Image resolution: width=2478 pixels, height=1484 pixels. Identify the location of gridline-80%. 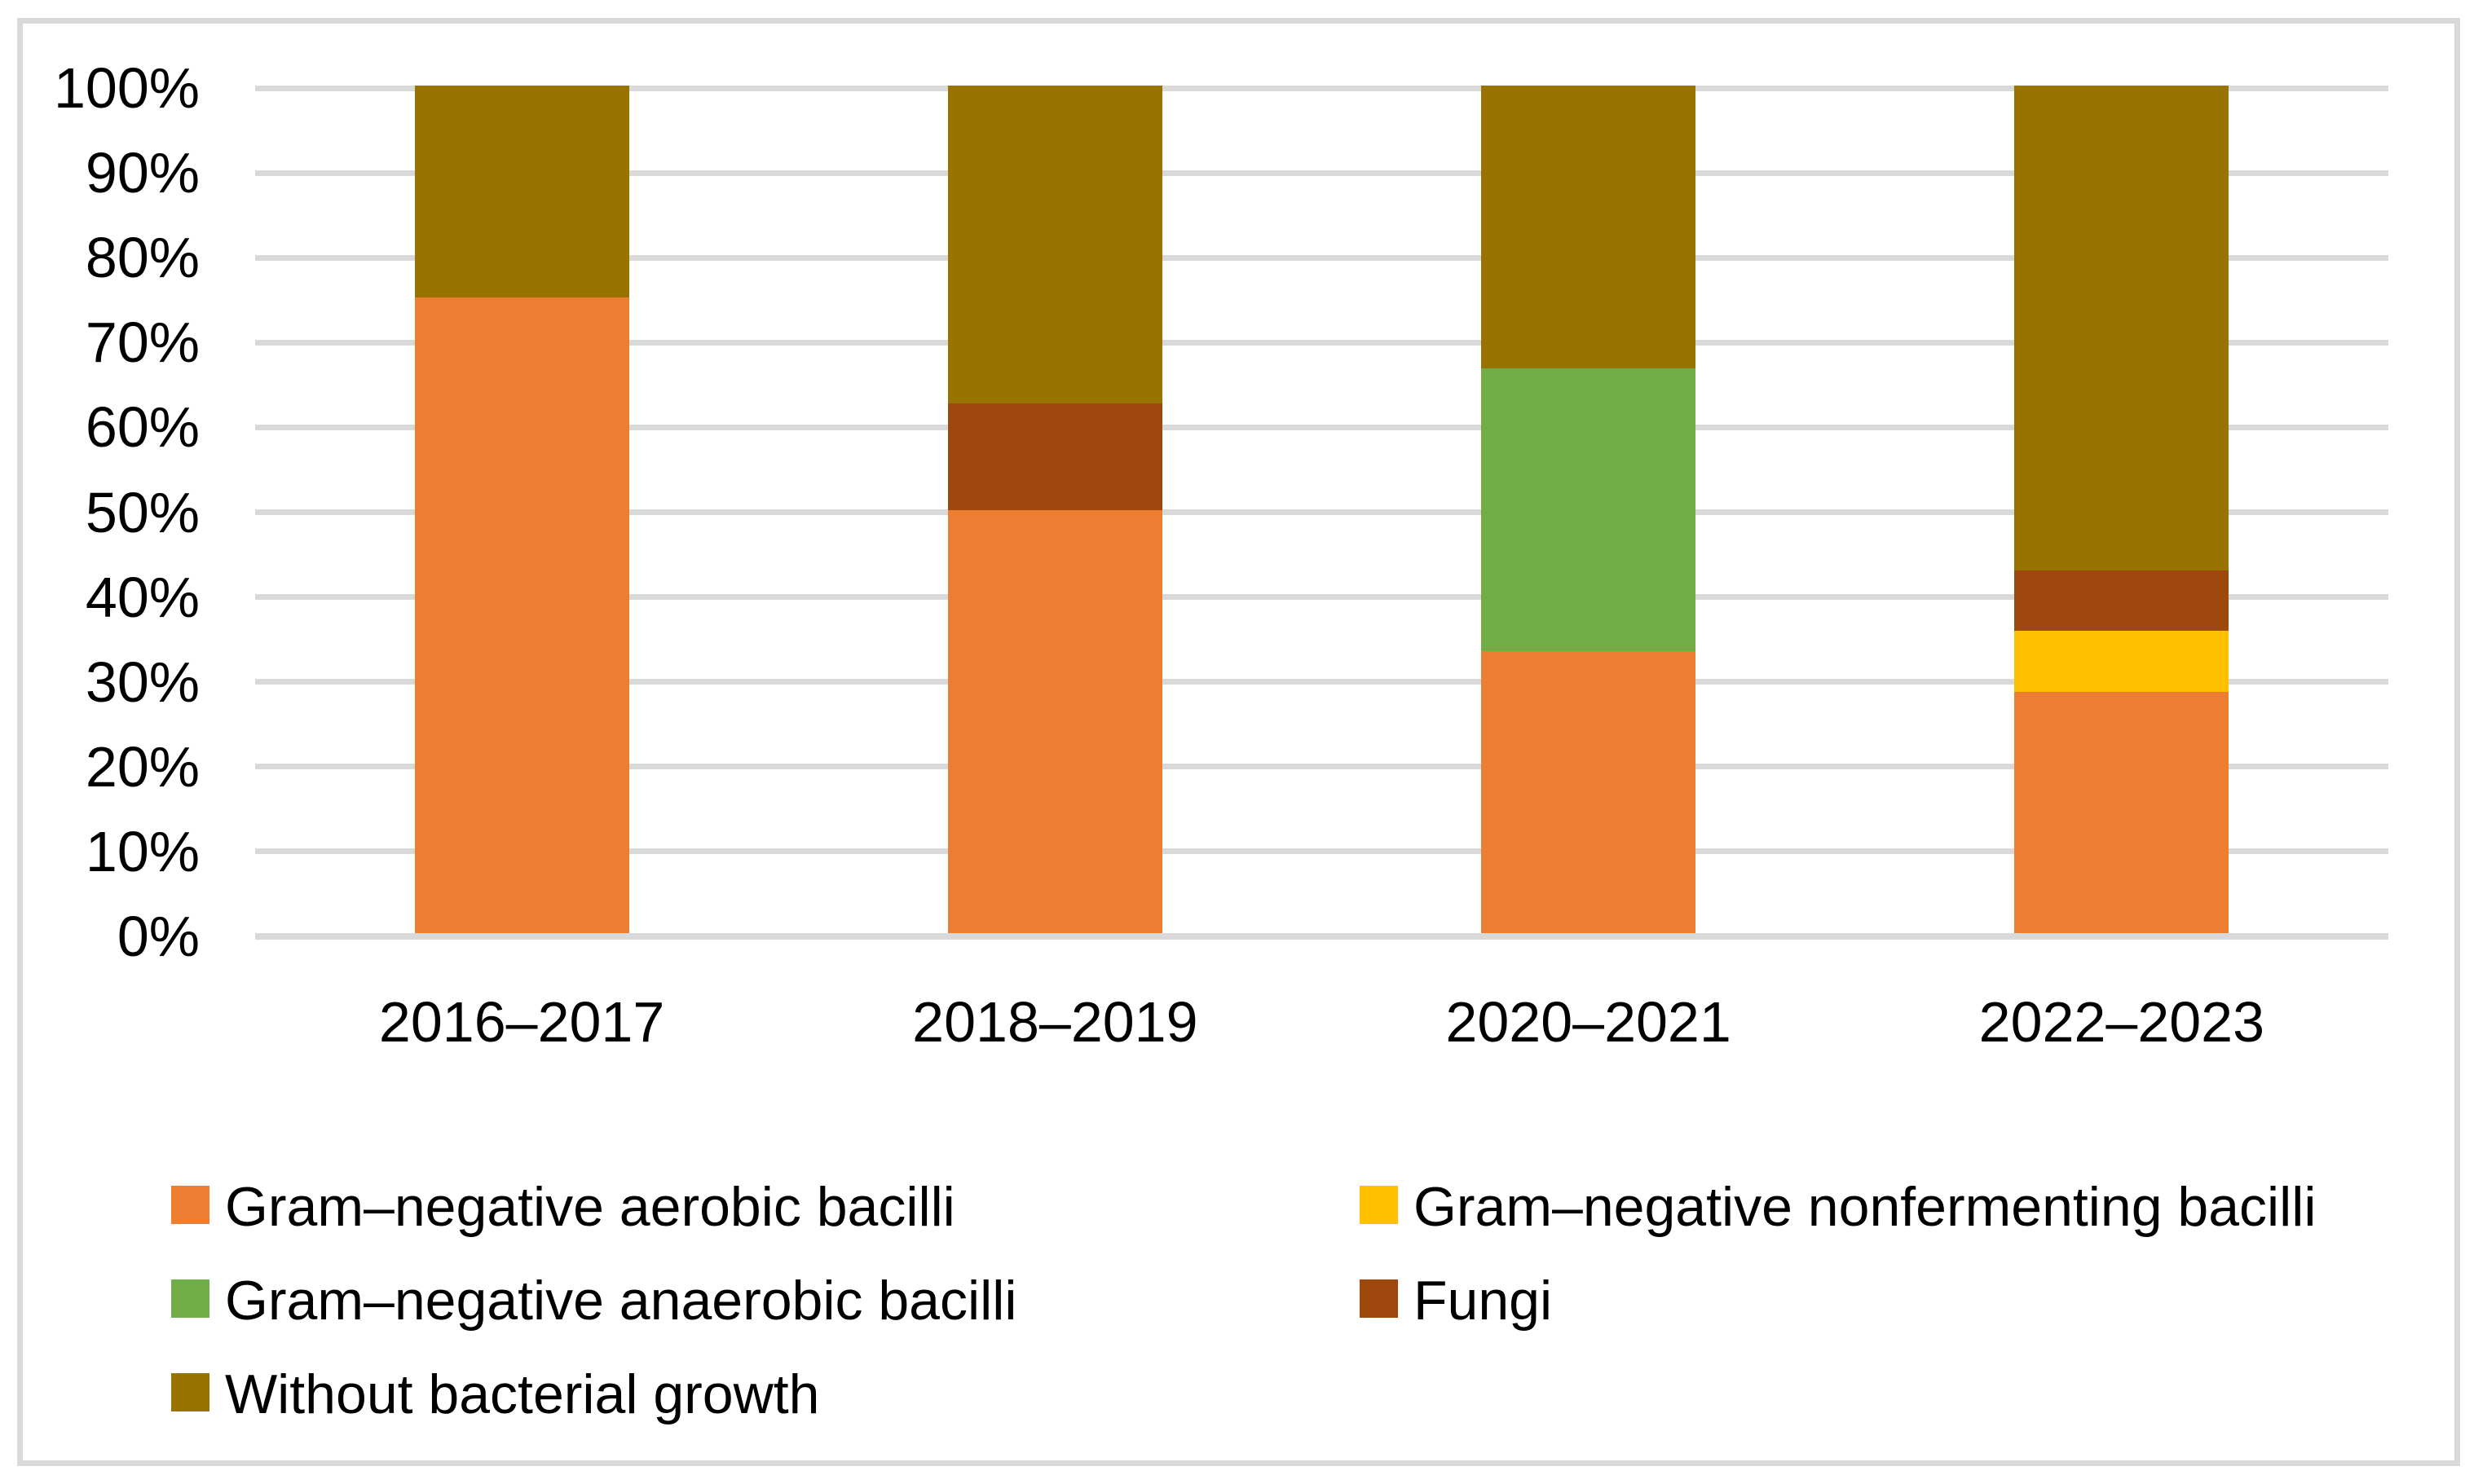
(1321, 257).